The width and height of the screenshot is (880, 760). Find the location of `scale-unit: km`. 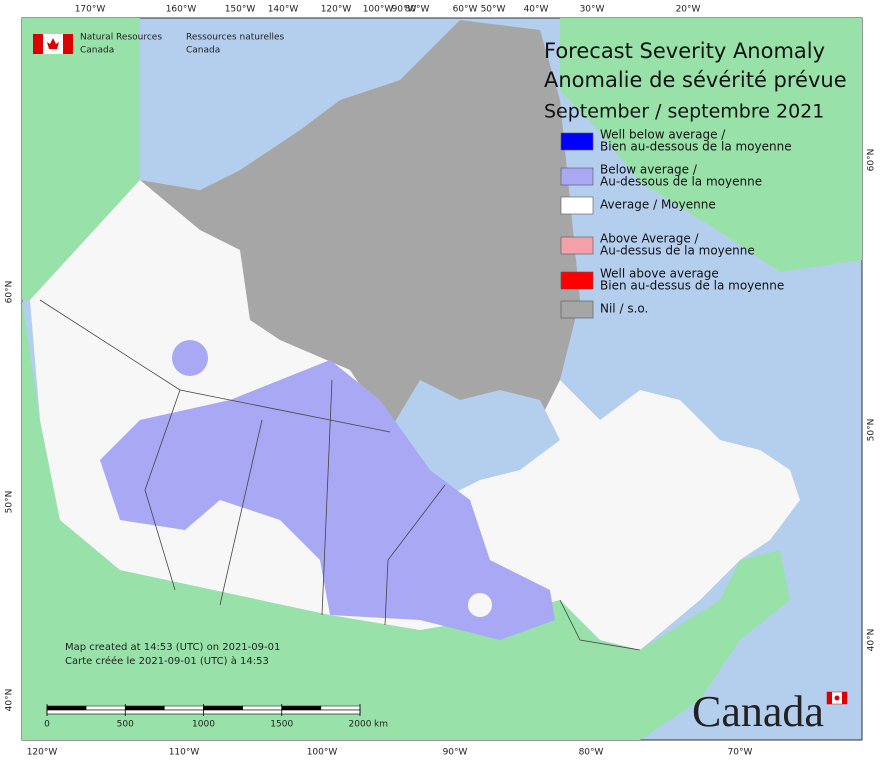

scale-unit: km is located at coordinates (381, 725).